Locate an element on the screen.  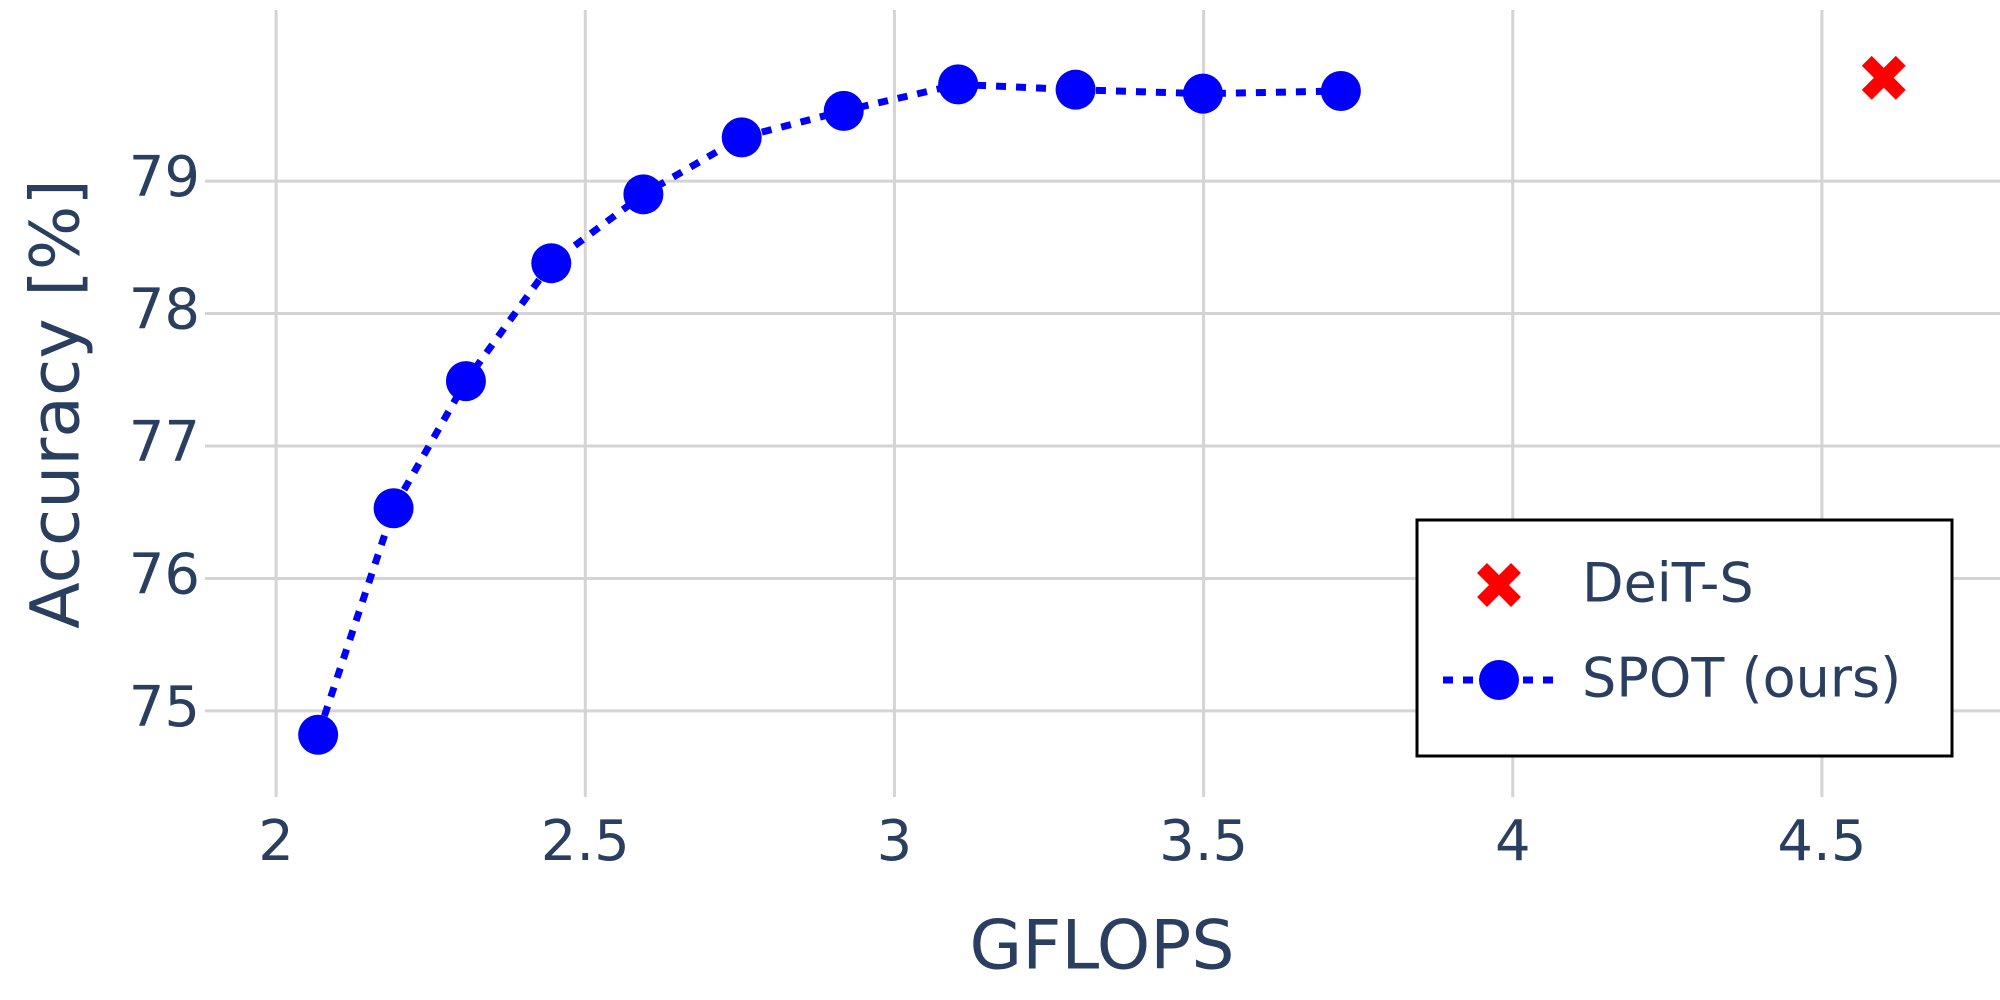
legend-label: DeiT-S is located at coordinates (1668, 583).